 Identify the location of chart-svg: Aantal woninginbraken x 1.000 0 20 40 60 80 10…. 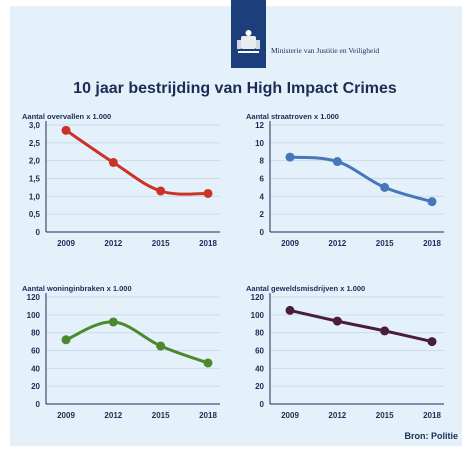
(121, 352).